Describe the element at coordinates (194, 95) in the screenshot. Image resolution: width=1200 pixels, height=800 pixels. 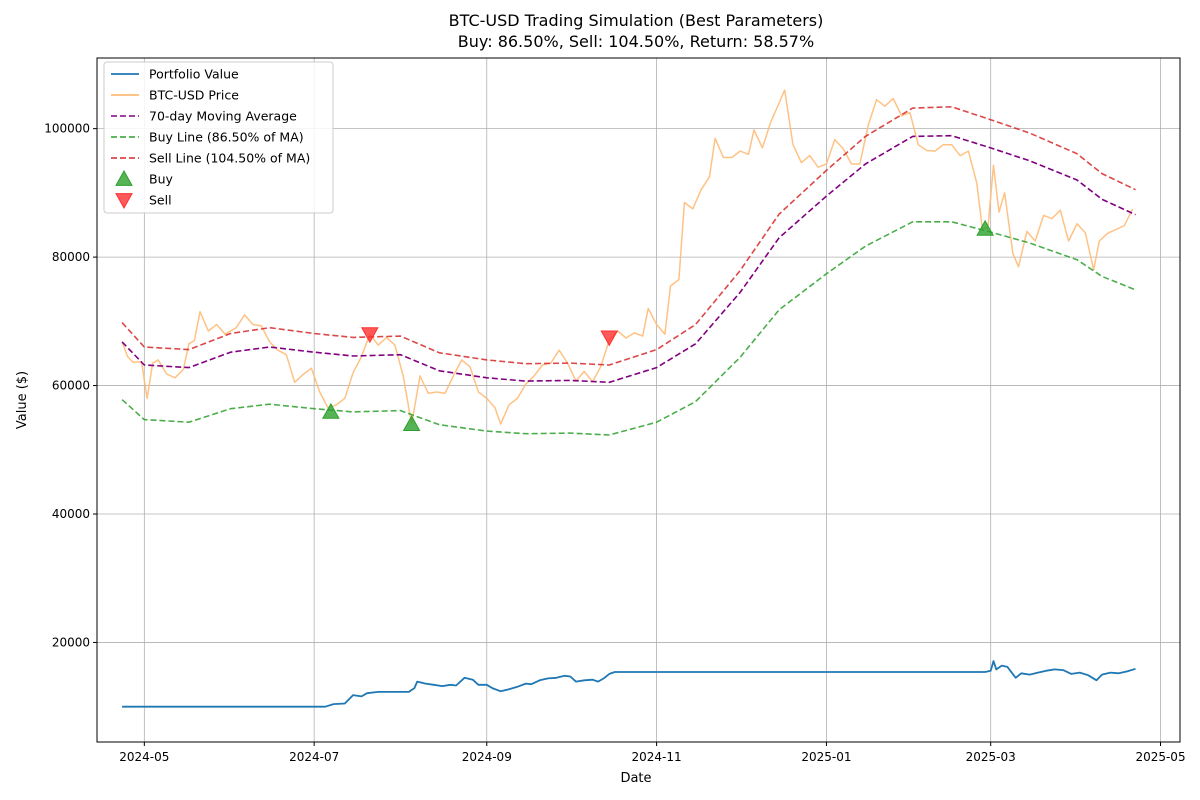
I see `legend-entry: BTC-USD Price` at that location.